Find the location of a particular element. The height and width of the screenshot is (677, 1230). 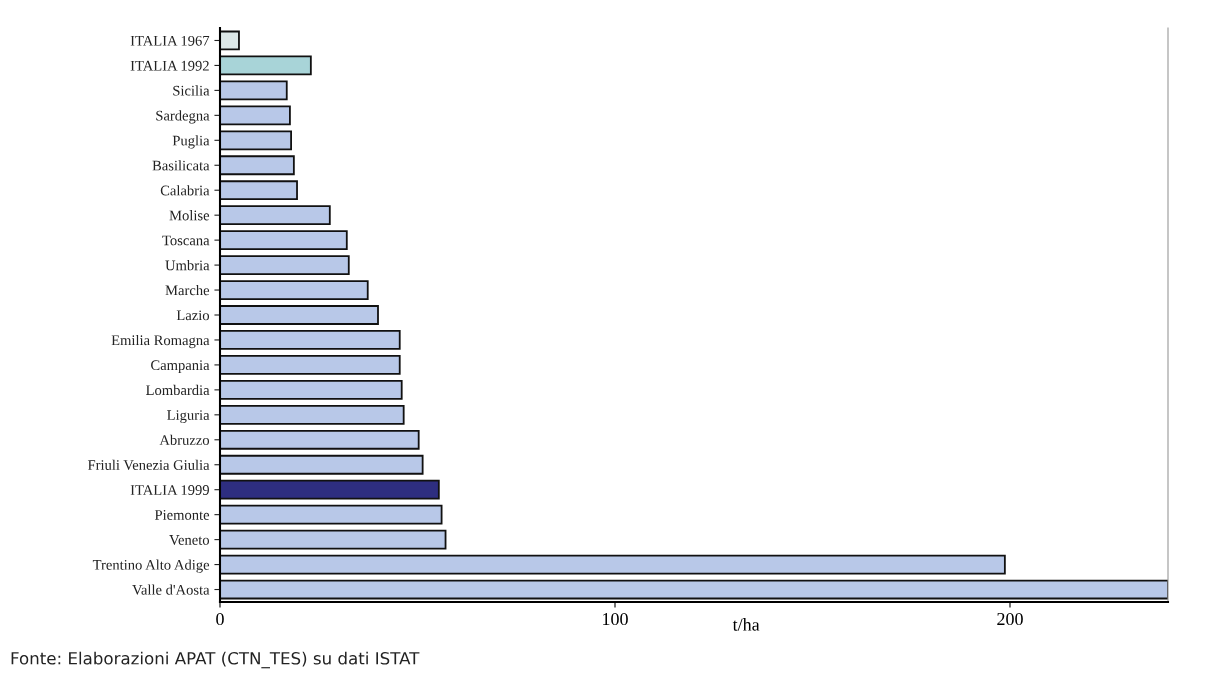

y-tick-label: Marche is located at coordinates (187, 290).